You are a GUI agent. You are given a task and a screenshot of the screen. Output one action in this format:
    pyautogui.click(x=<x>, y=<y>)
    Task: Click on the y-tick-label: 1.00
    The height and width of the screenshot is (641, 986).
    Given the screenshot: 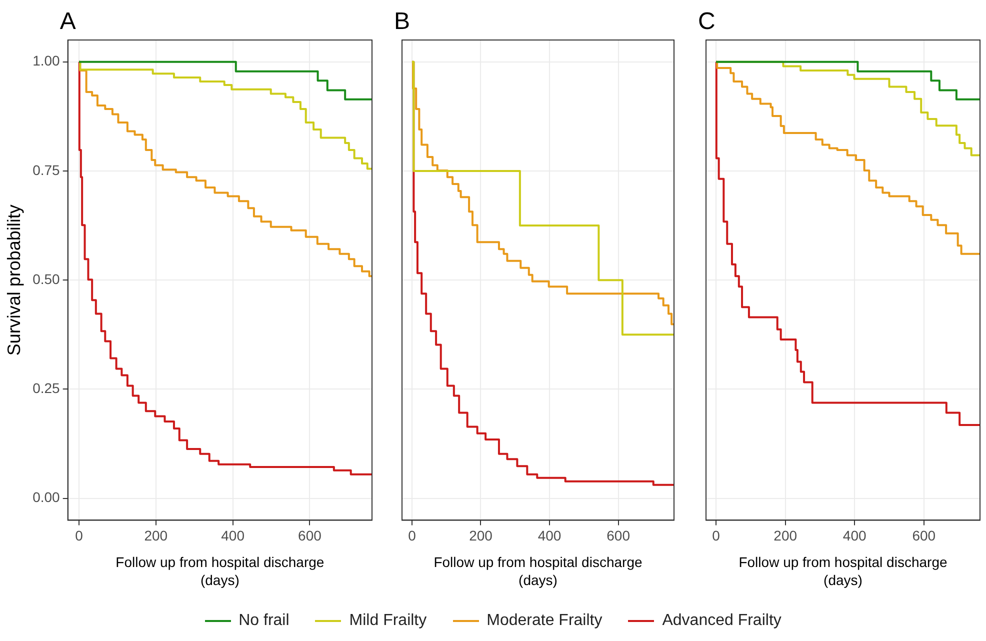 What is the action you would take?
    pyautogui.click(x=46, y=60)
    